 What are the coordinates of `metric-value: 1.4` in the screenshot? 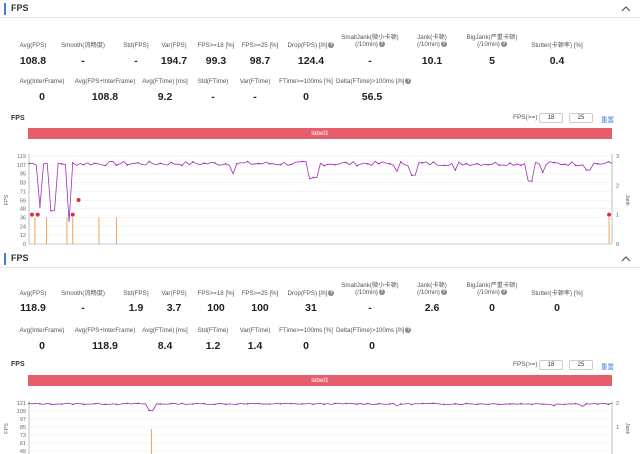 It's located at (255, 346).